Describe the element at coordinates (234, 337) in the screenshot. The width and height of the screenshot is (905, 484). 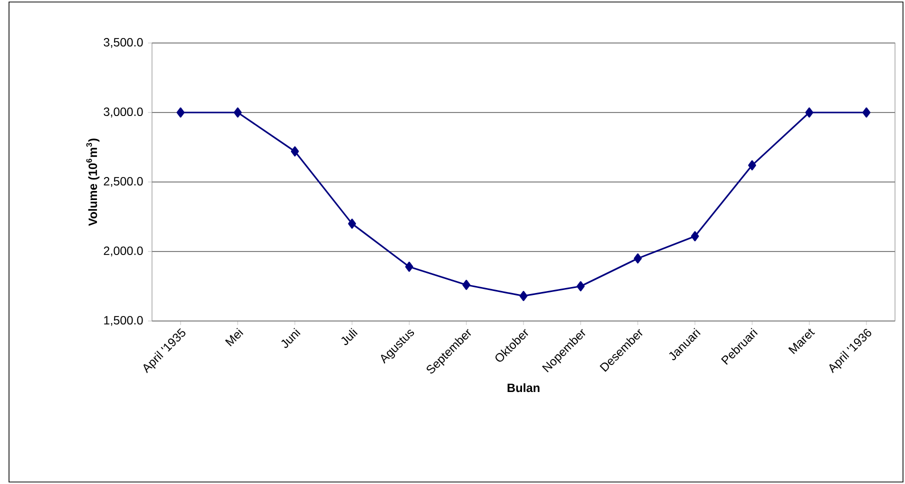
I see `x-tick-label: Mei` at that location.